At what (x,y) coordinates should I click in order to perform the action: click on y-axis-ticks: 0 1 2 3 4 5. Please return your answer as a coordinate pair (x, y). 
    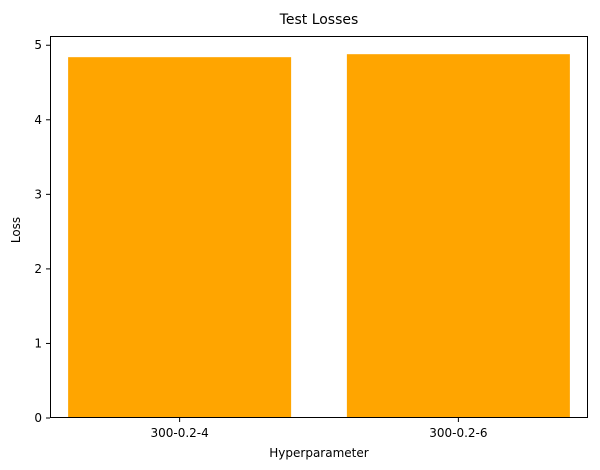
    Looking at the image, I should click on (42, 231).